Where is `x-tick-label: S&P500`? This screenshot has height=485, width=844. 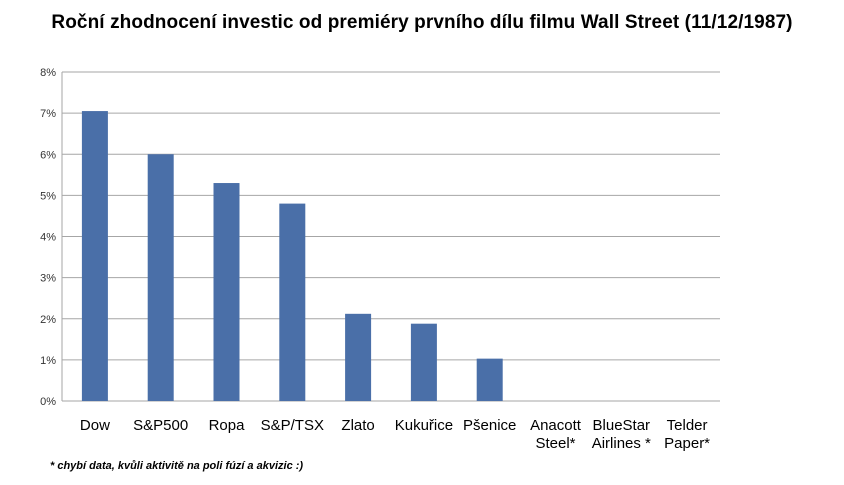 x-tick-label: S&P500 is located at coordinates (160, 425).